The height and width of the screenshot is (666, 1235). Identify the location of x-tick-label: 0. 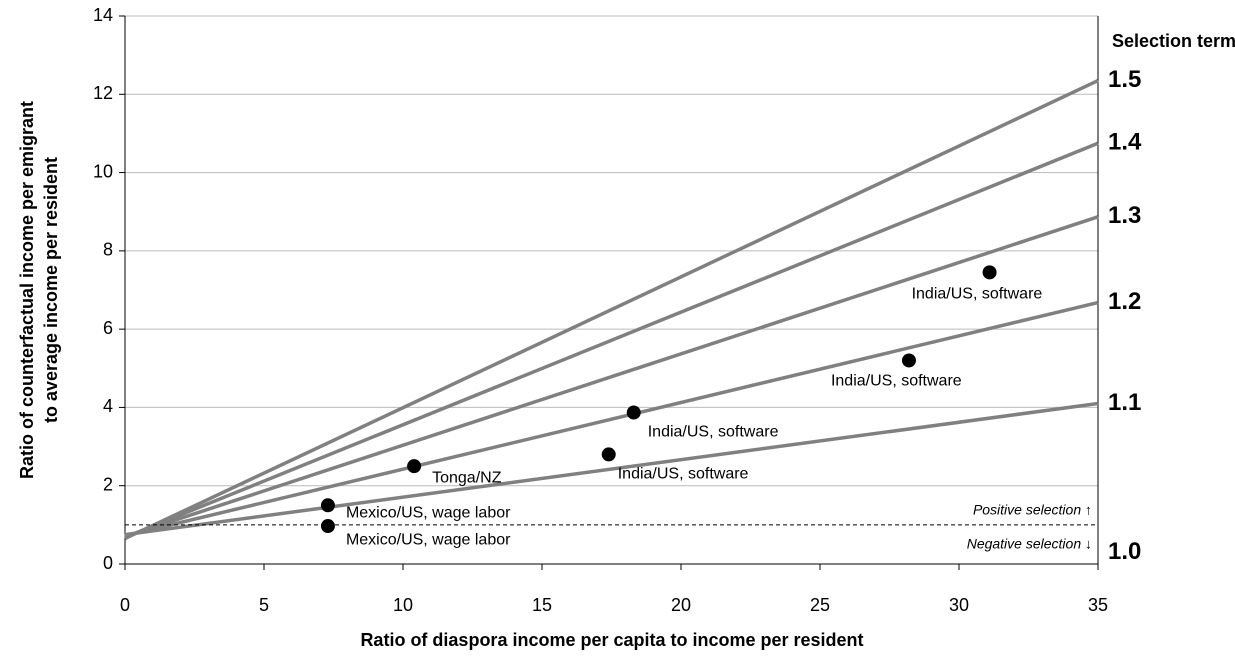
(125, 605).